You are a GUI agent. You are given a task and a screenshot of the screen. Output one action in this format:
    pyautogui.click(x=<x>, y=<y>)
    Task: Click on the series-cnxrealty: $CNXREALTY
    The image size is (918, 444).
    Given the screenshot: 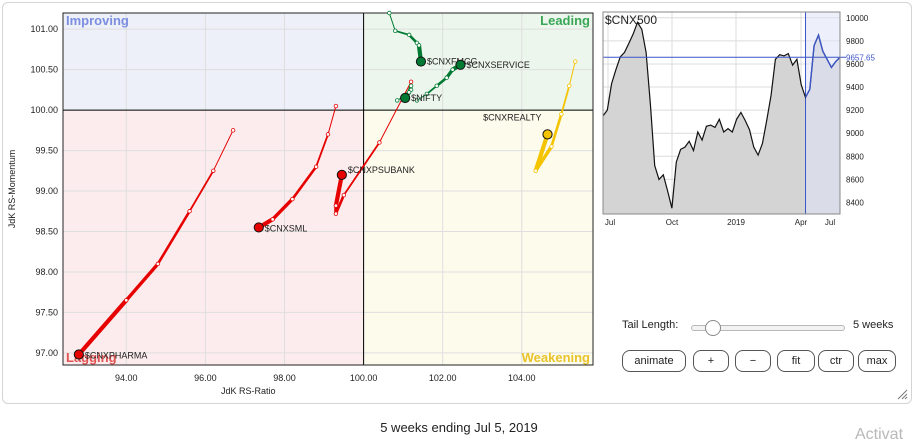 What is the action you would take?
    pyautogui.click(x=530, y=116)
    